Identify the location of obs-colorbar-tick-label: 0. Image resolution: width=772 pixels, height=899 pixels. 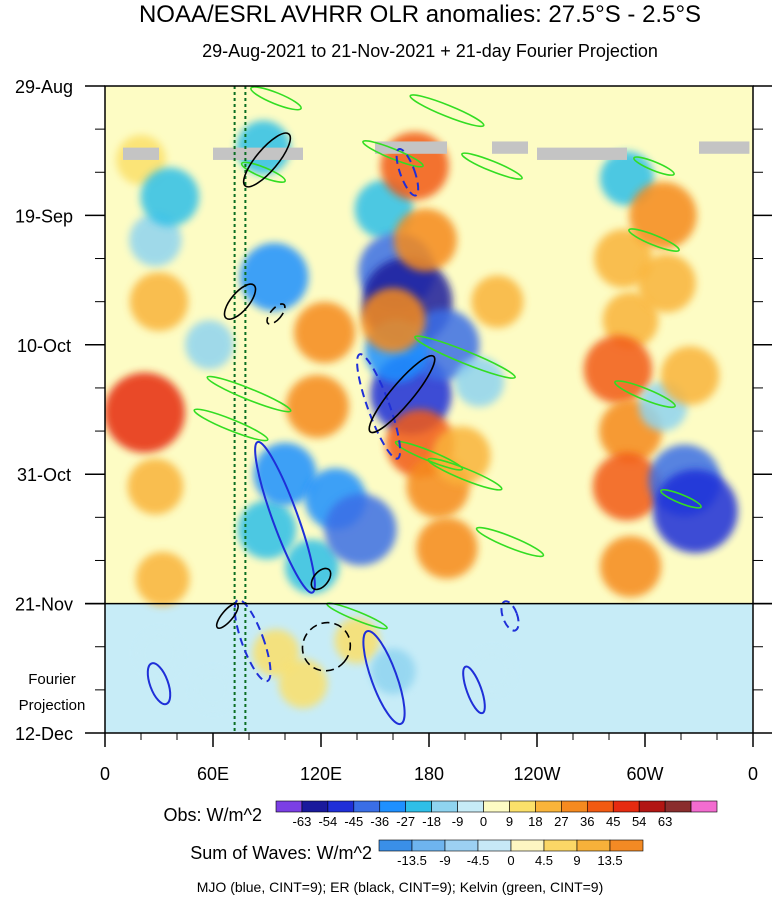
(483, 821).